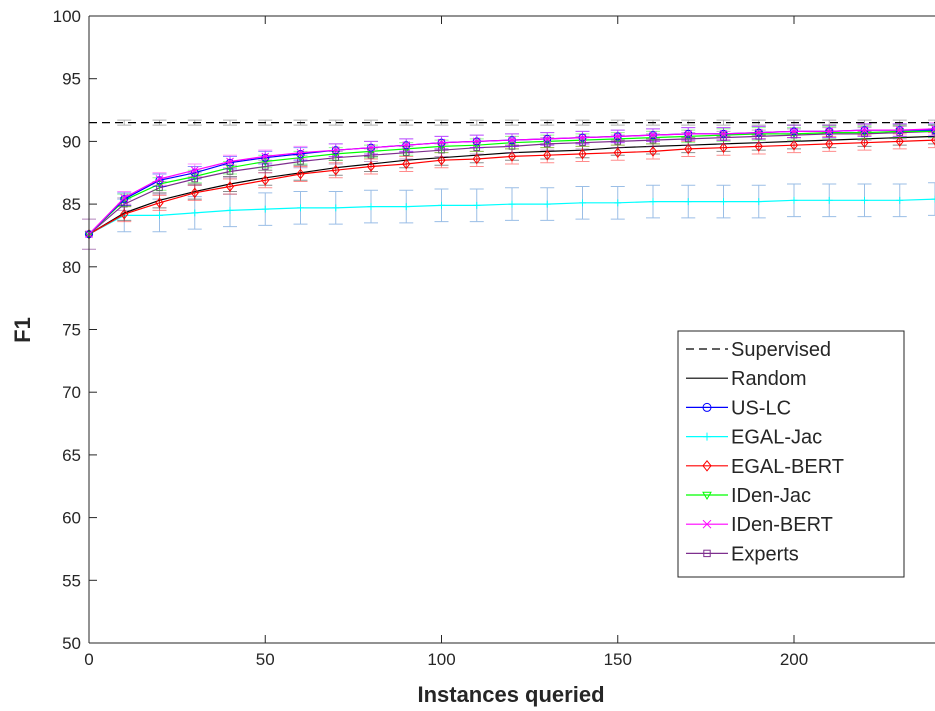  Describe the element at coordinates (71, 580) in the screenshot. I see `y-tick-label: 55` at that location.